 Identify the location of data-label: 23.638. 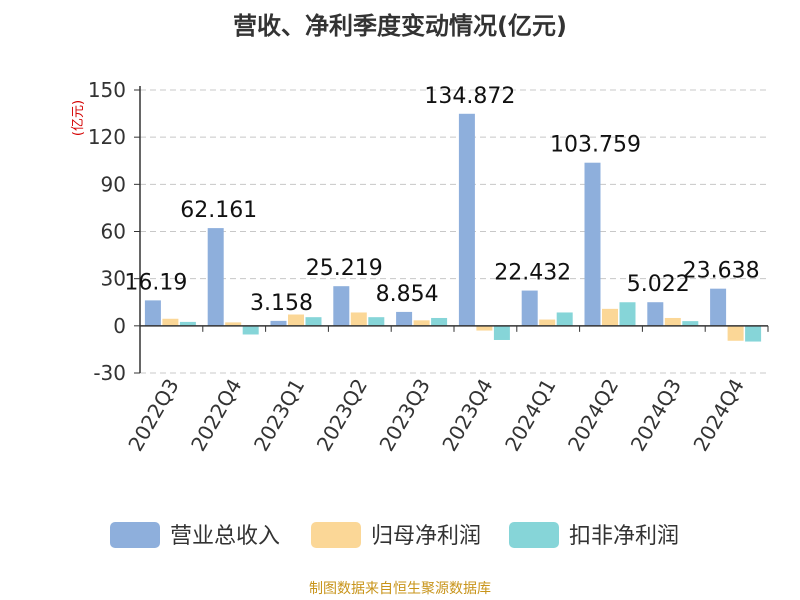
(721, 271).